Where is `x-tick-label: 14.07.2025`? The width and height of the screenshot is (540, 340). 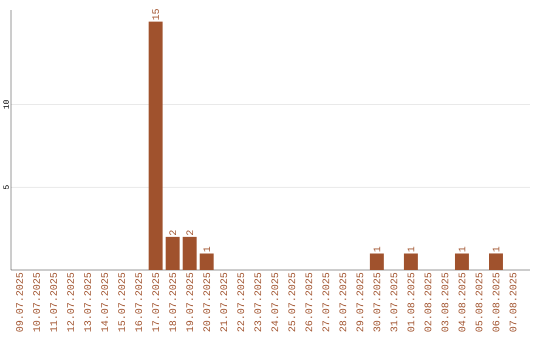
x-tick-label: 14.07.2025 is located at coordinates (104, 302).